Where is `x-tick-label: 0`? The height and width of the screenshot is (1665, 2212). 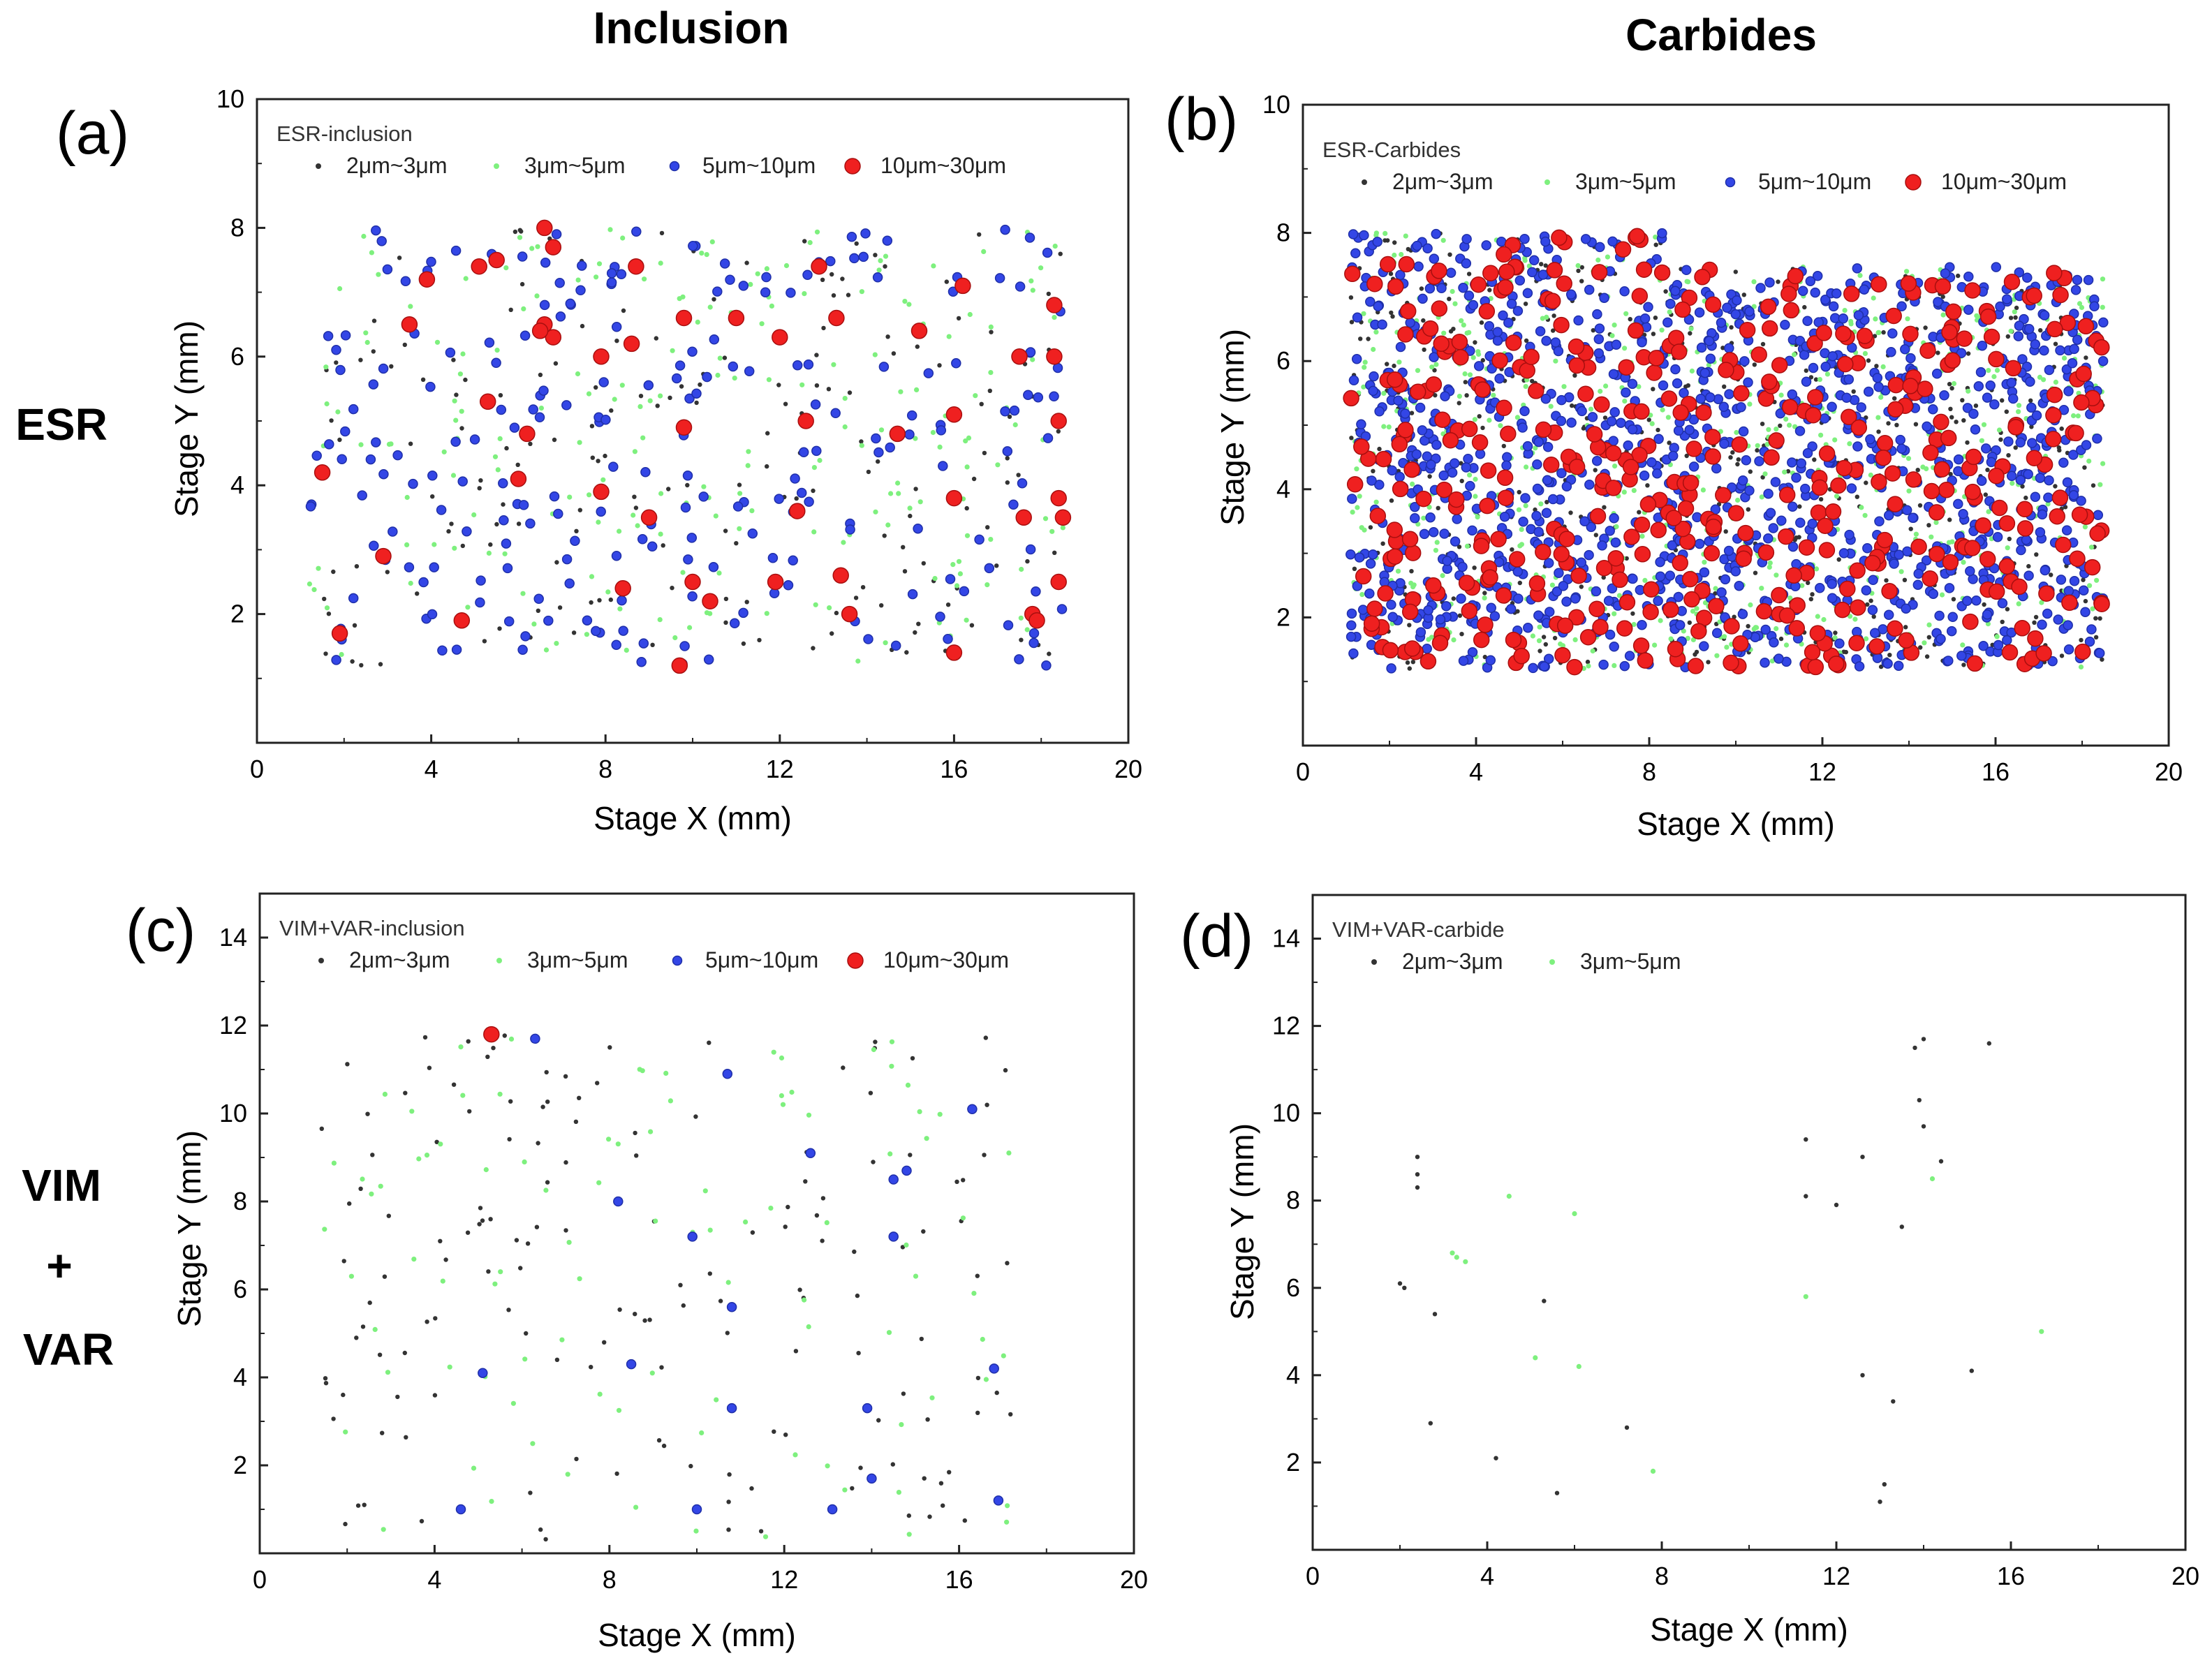 x-tick-label: 0 is located at coordinates (260, 1579).